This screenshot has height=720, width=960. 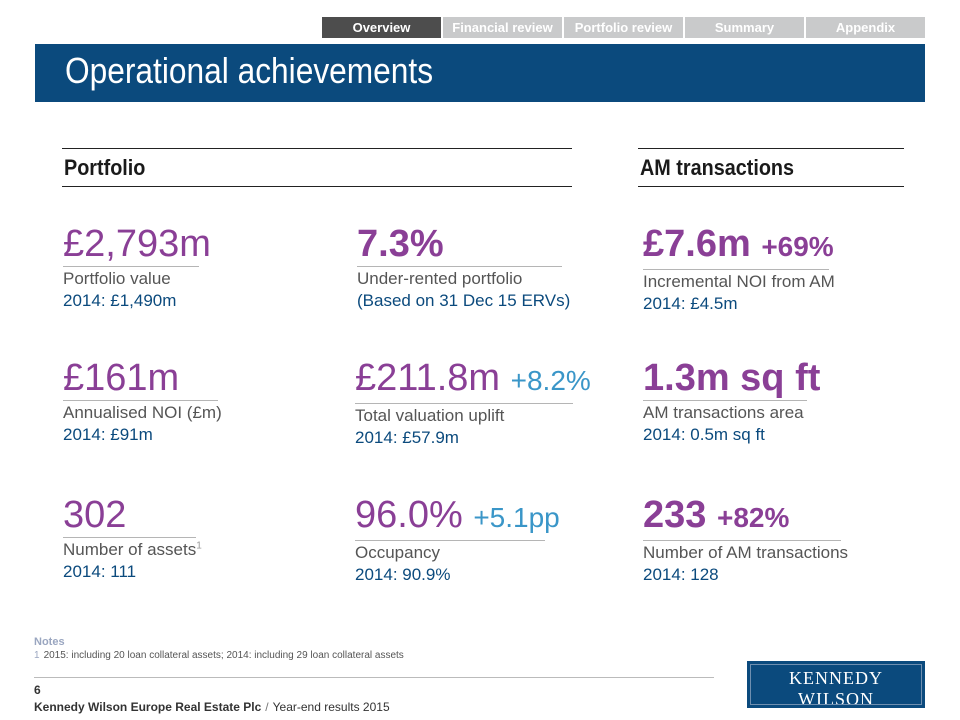 I want to click on am-section-header: AM transactions, so click(x=771, y=167).